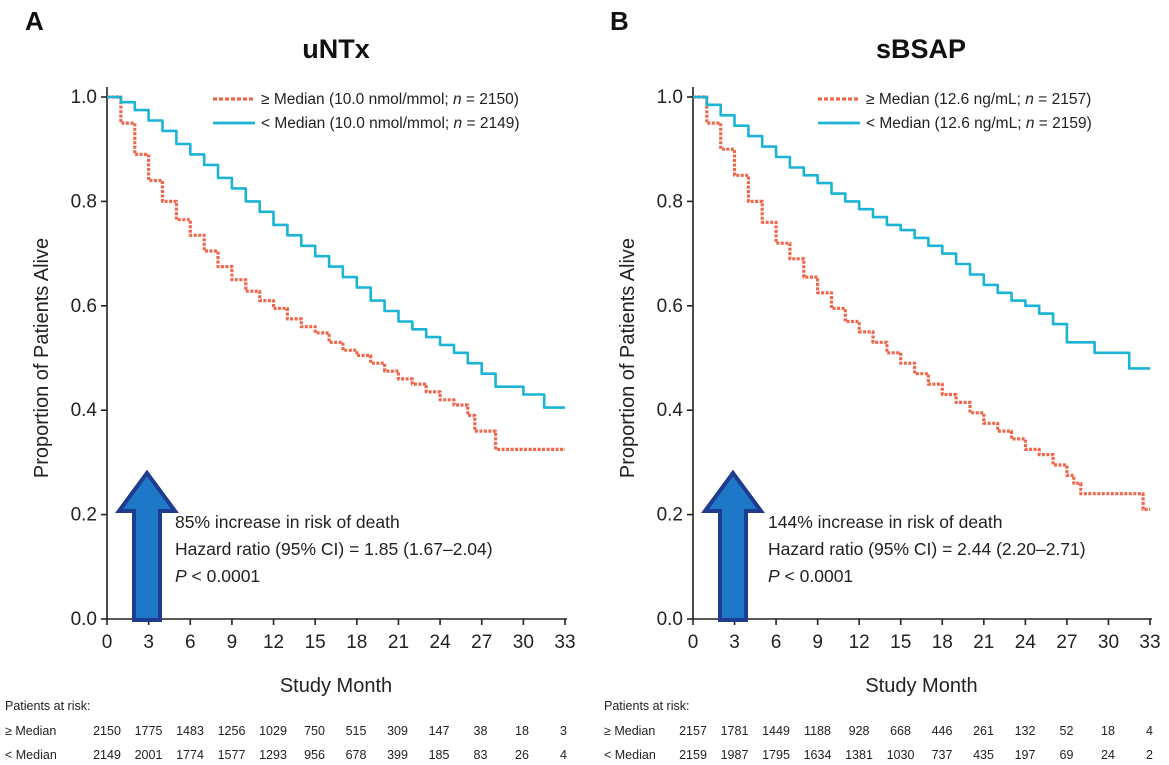 Image resolution: width=1169 pixels, height=765 pixels. I want to click on at-risk-value: 1030, so click(901, 755).